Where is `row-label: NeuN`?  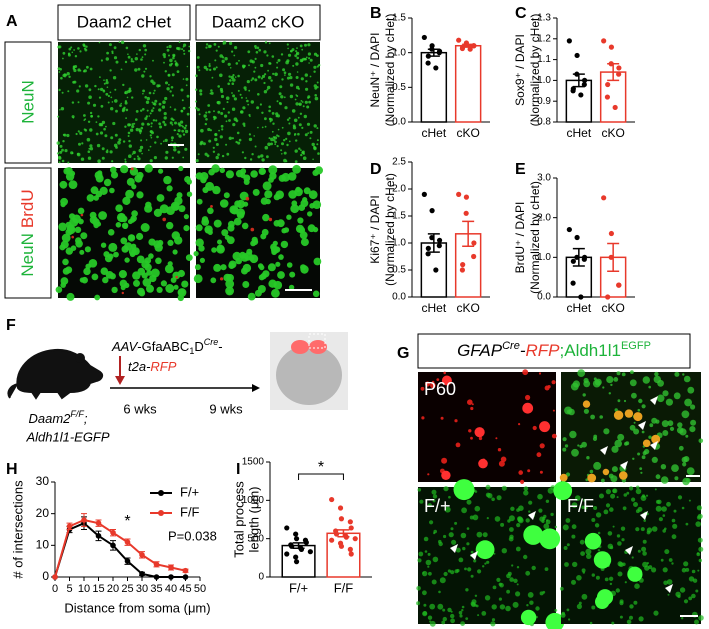 row-label: NeuN is located at coordinates (27, 101).